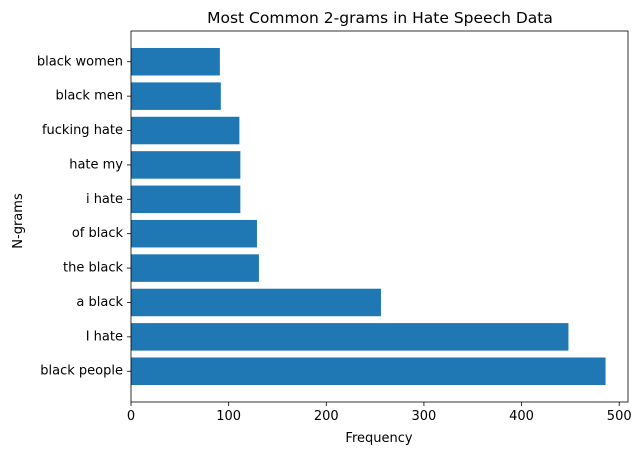  I want to click on y-tick-label: fucking hate, so click(82, 130).